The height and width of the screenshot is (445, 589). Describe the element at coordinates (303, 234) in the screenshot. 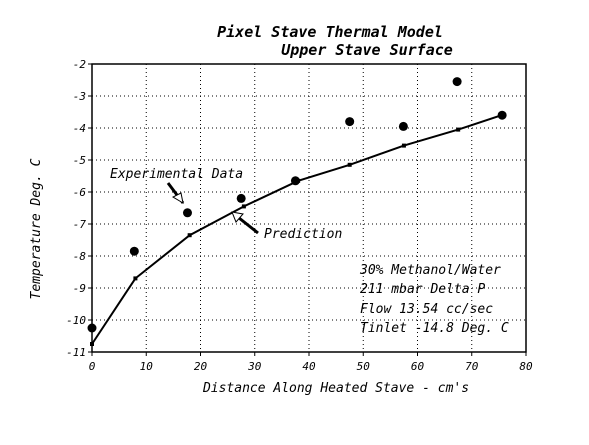

I see `annotation-prediction: Prediction` at that location.